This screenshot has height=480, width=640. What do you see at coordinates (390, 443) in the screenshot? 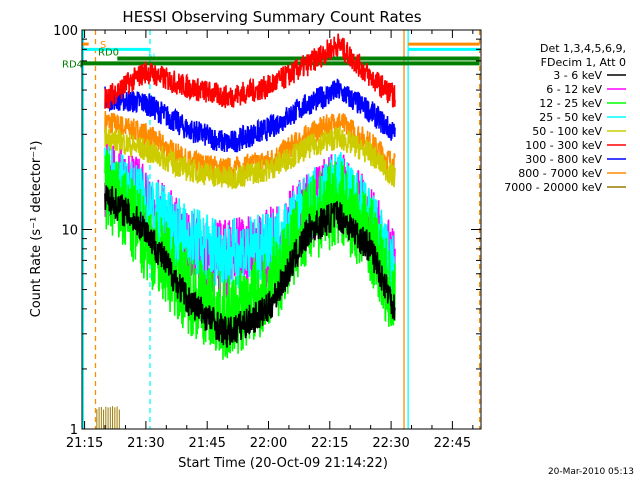
I see `x-tick-label: 22:30` at bounding box center [390, 443].